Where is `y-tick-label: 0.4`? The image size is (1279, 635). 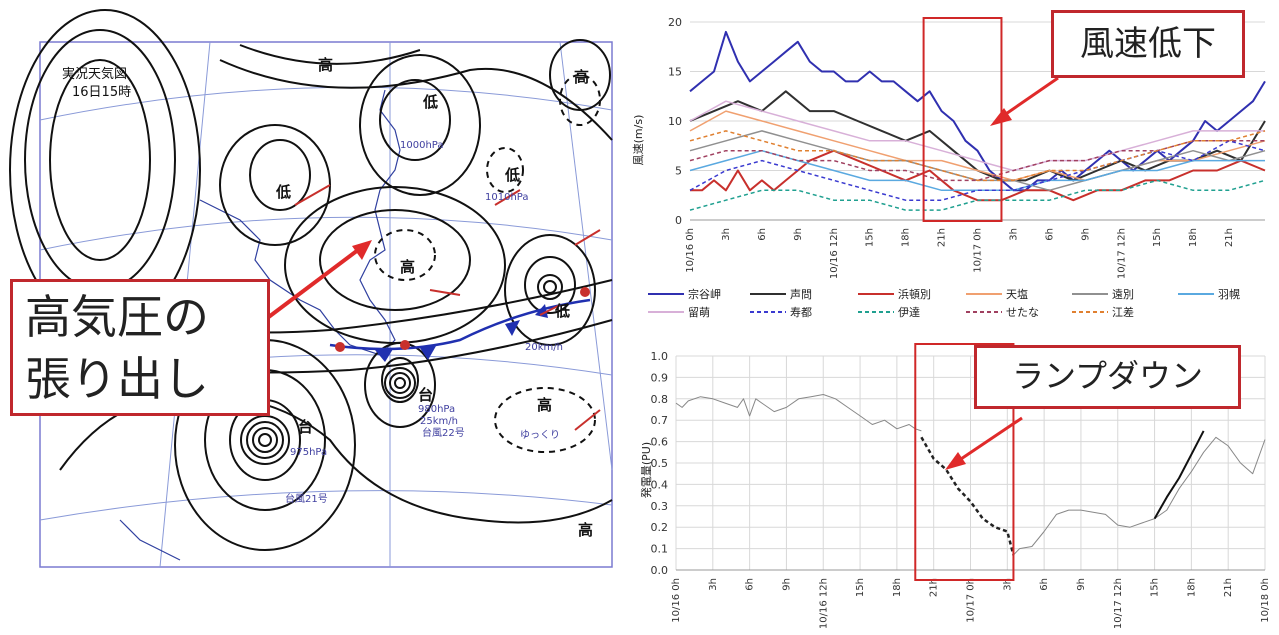 y-tick-label: 0.4 is located at coordinates (660, 484).